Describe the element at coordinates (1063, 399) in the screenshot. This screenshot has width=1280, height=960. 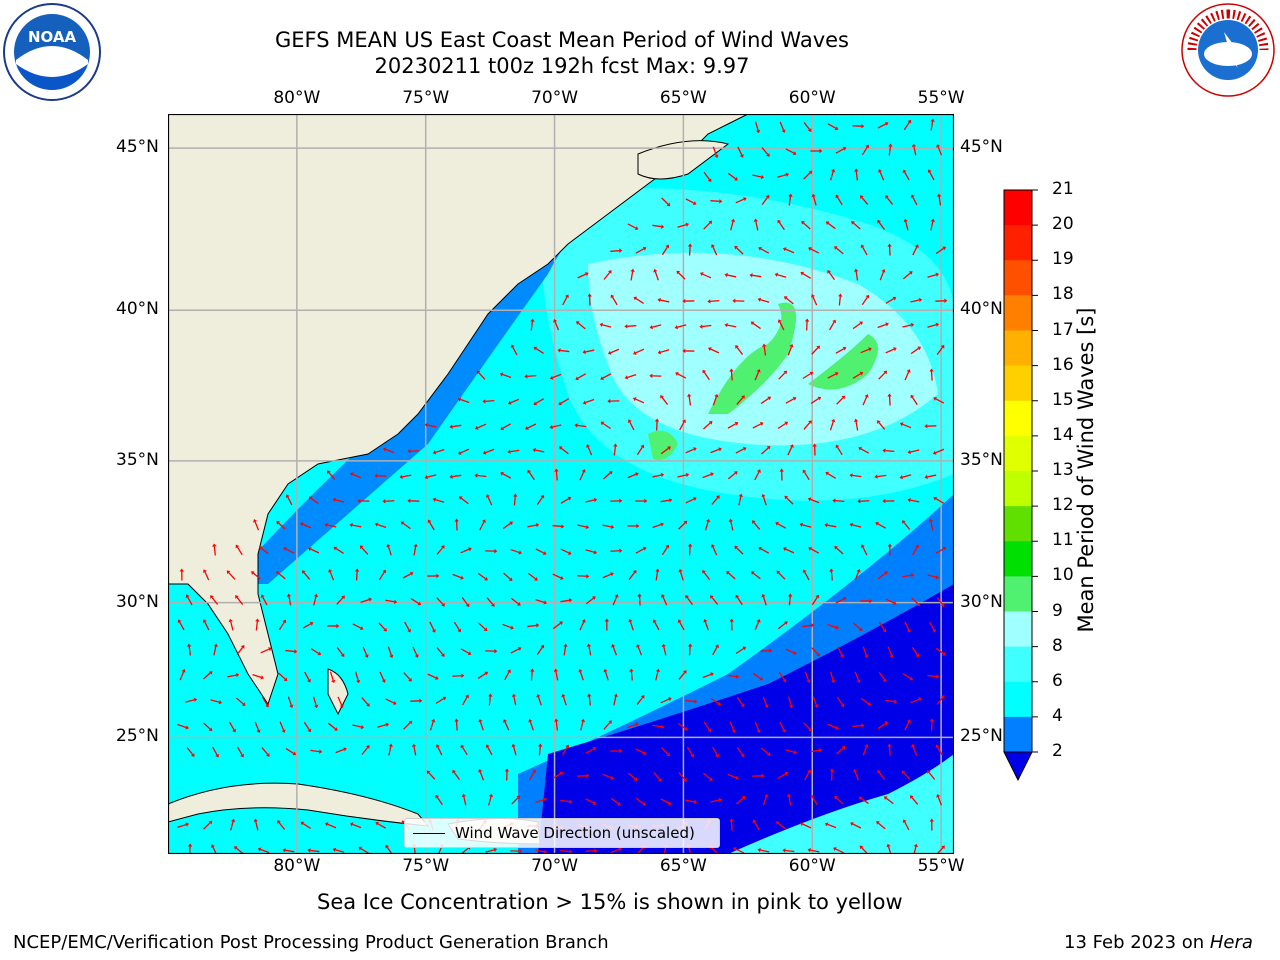
I see `colorbar-tick-label: 15` at that location.